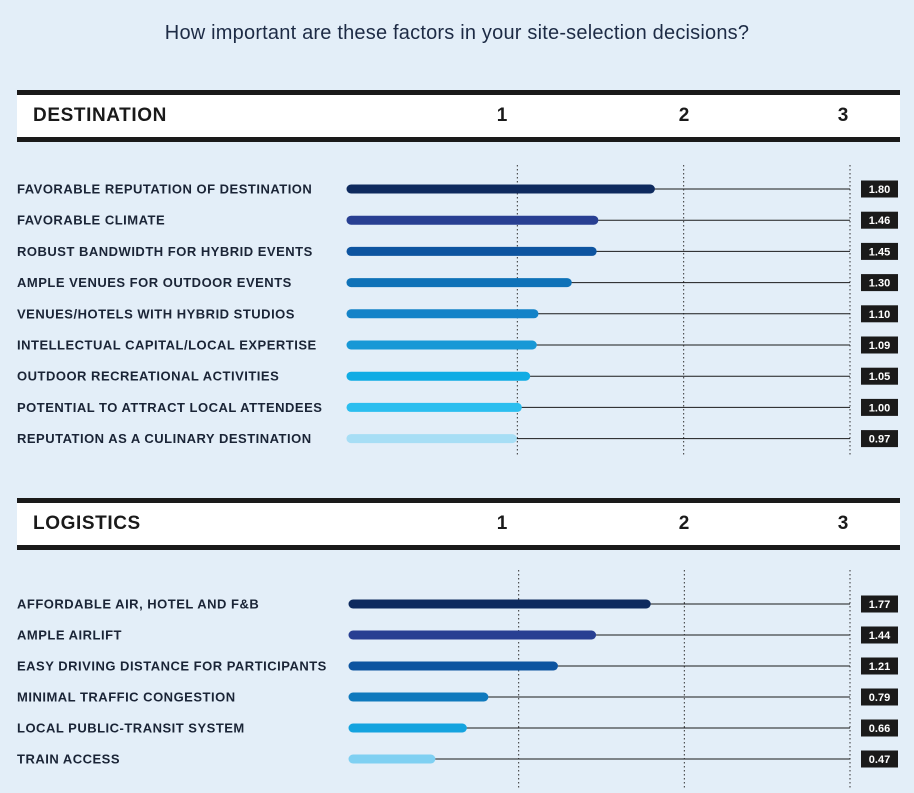 This screenshot has height=793, width=914. I want to click on data-label: 0.97, so click(879, 440).